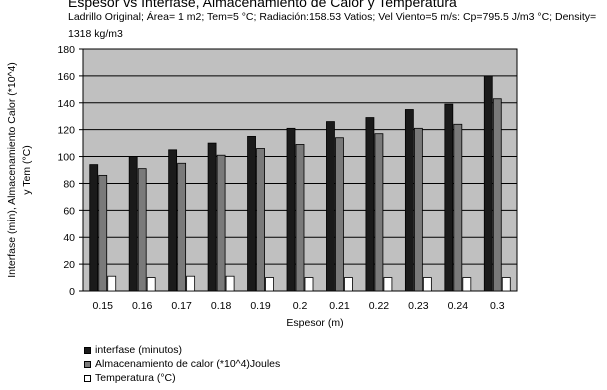  Describe the element at coordinates (87, 378) in the screenshot. I see `legend-swatch-temperatura` at that location.